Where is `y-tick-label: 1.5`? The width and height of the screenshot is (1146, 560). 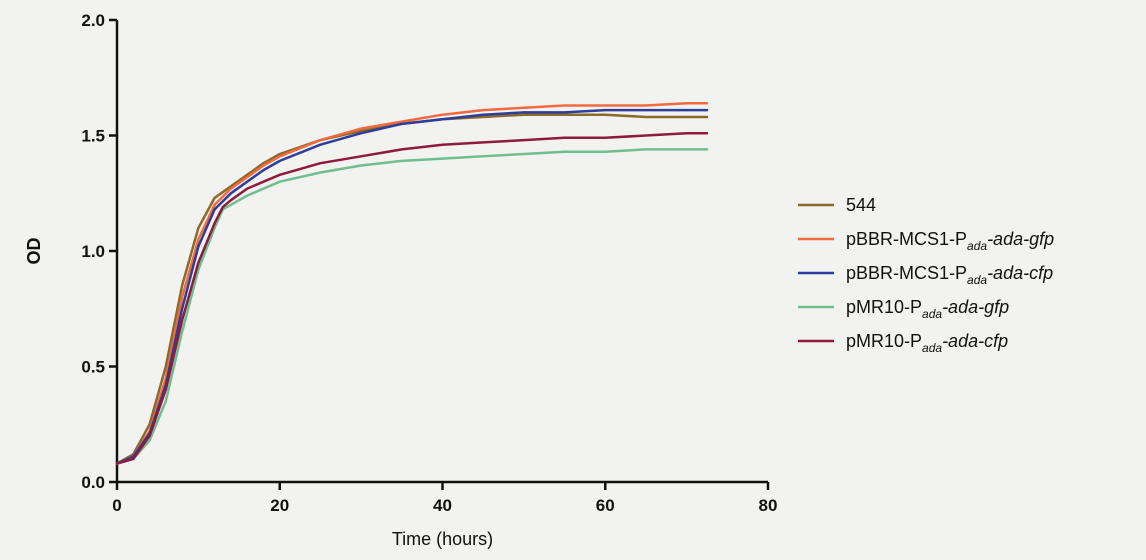
y-tick-label: 1.5 is located at coordinates (93, 136).